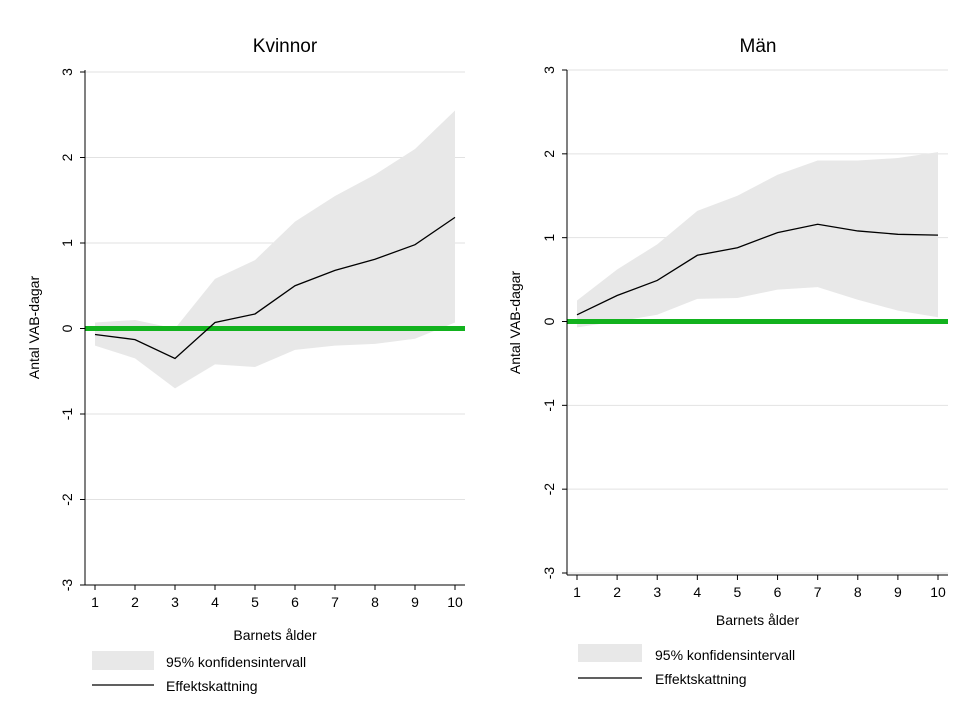 The height and width of the screenshot is (704, 954). What do you see at coordinates (285, 46) in the screenshot?
I see `chart-title: Kvinnor` at bounding box center [285, 46].